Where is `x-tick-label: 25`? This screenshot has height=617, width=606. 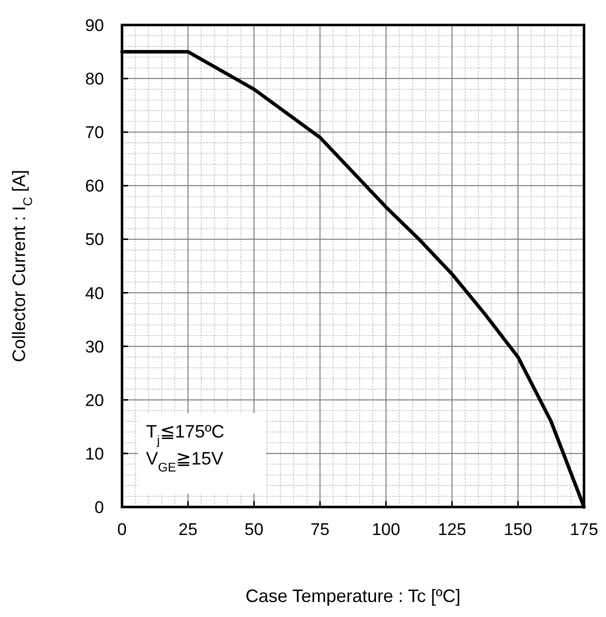
x-tick-label: 25 is located at coordinates (188, 529).